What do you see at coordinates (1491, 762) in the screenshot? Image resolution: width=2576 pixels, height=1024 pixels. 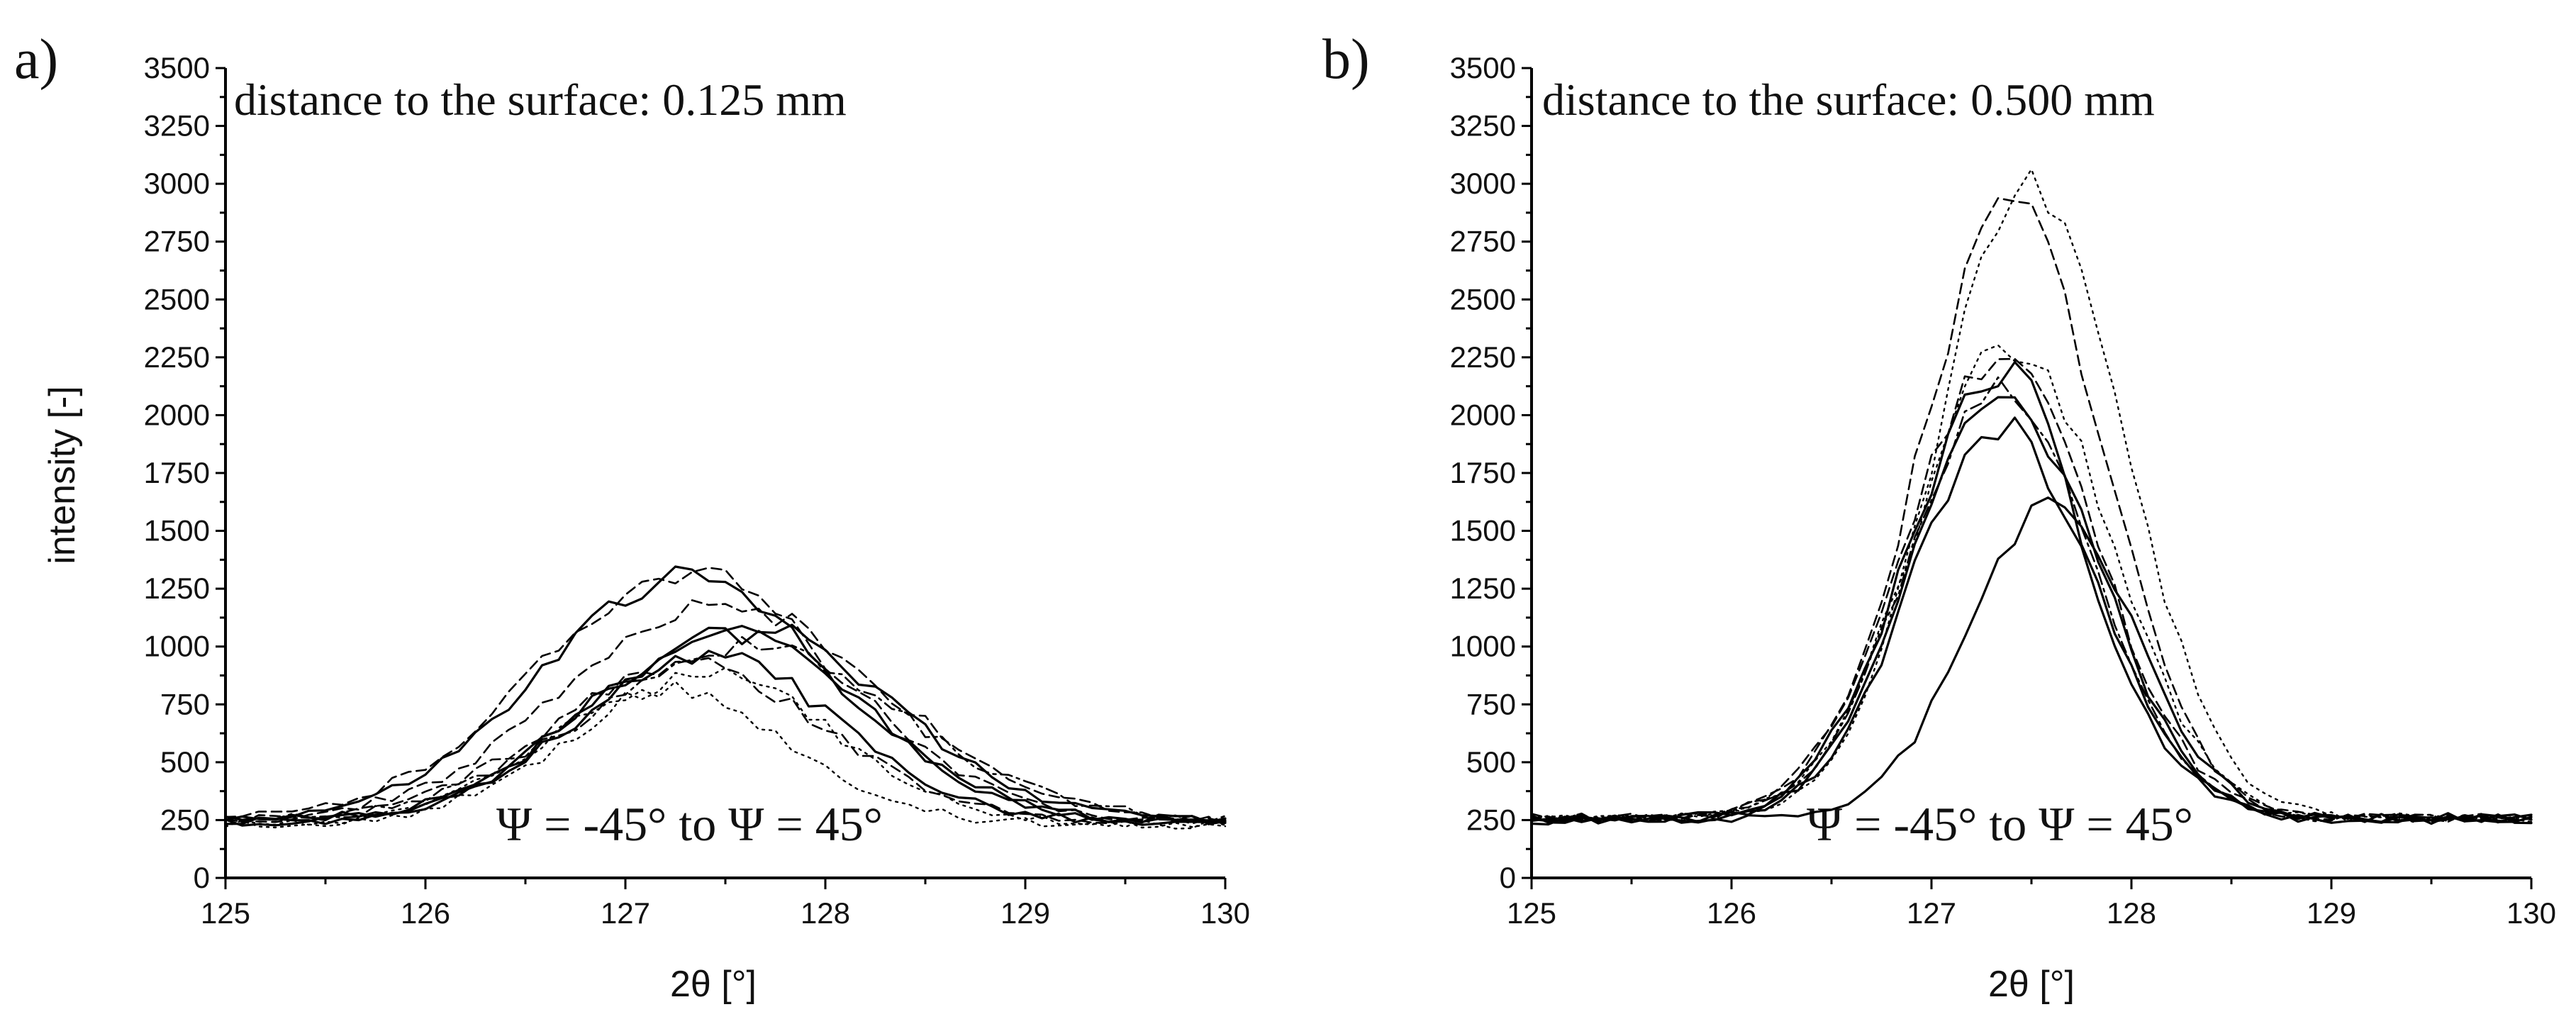 I see `panel-b-y-tick-label: 500` at bounding box center [1491, 762].